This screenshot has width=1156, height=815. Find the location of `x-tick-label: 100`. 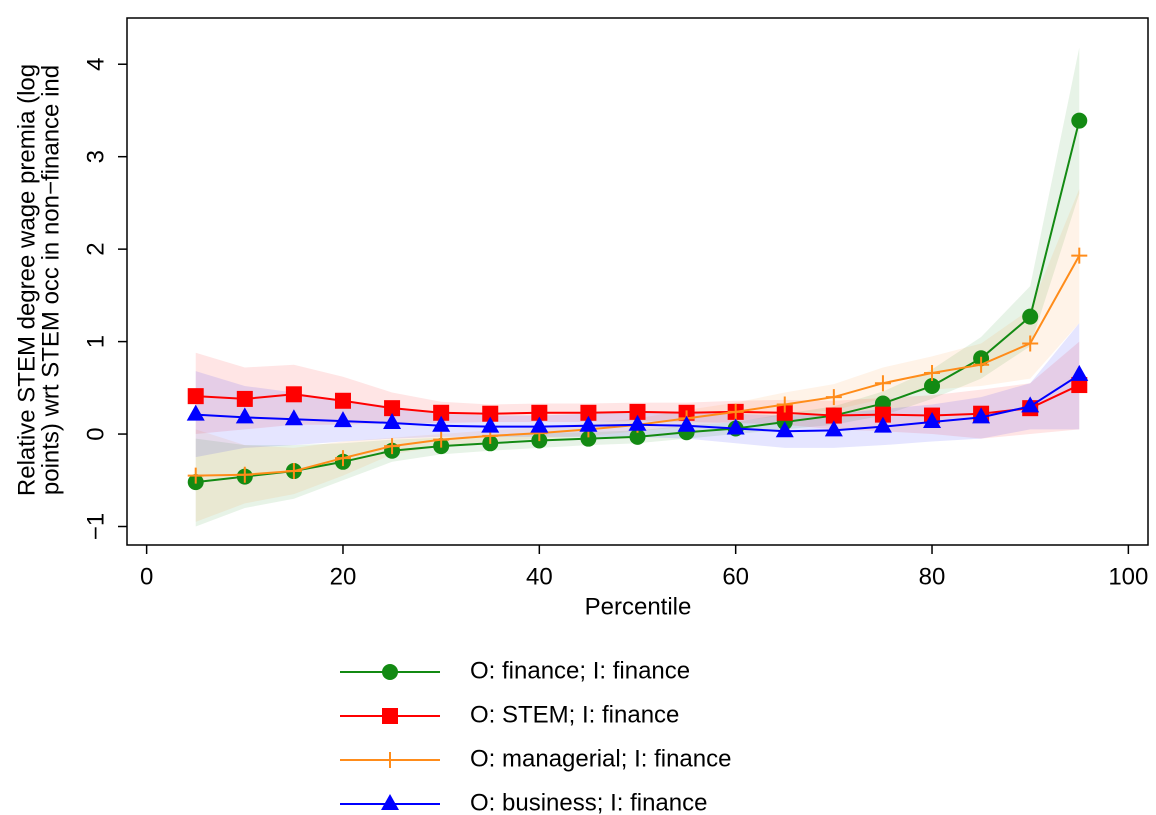

x-tick-label: 100 is located at coordinates (1128, 576).